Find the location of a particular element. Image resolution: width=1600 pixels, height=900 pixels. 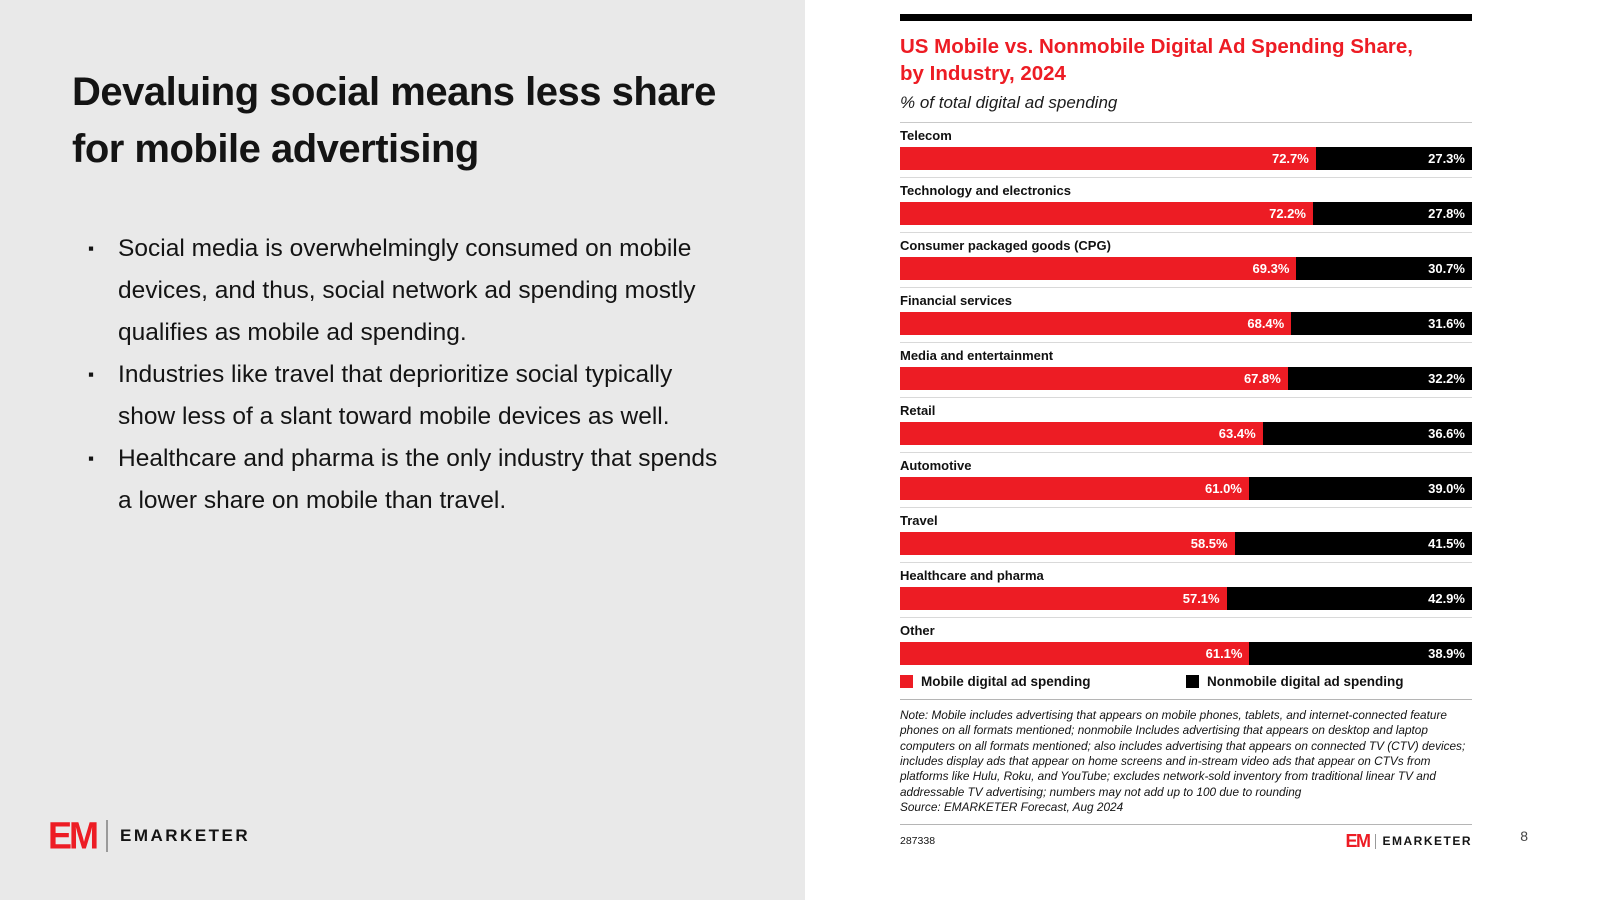

stacked-bar: 72.2% 27.8% is located at coordinates (1186, 214).